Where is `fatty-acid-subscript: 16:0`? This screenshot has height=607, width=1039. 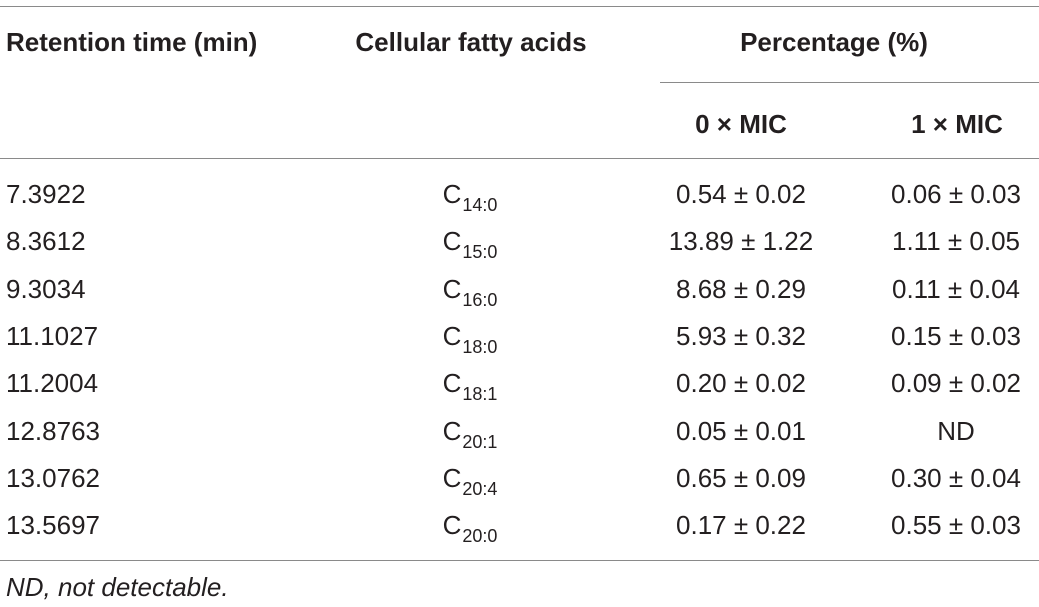 fatty-acid-subscript: 16:0 is located at coordinates (480, 300).